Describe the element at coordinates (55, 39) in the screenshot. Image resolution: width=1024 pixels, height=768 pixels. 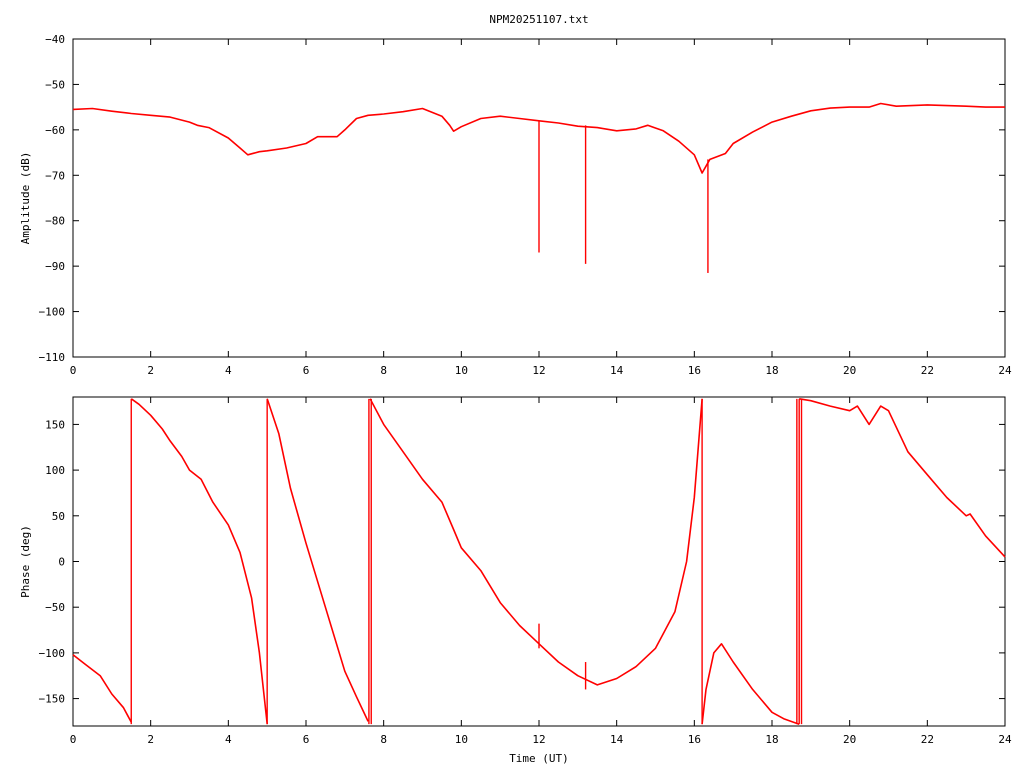
I see `y-tick-label: −40` at that location.